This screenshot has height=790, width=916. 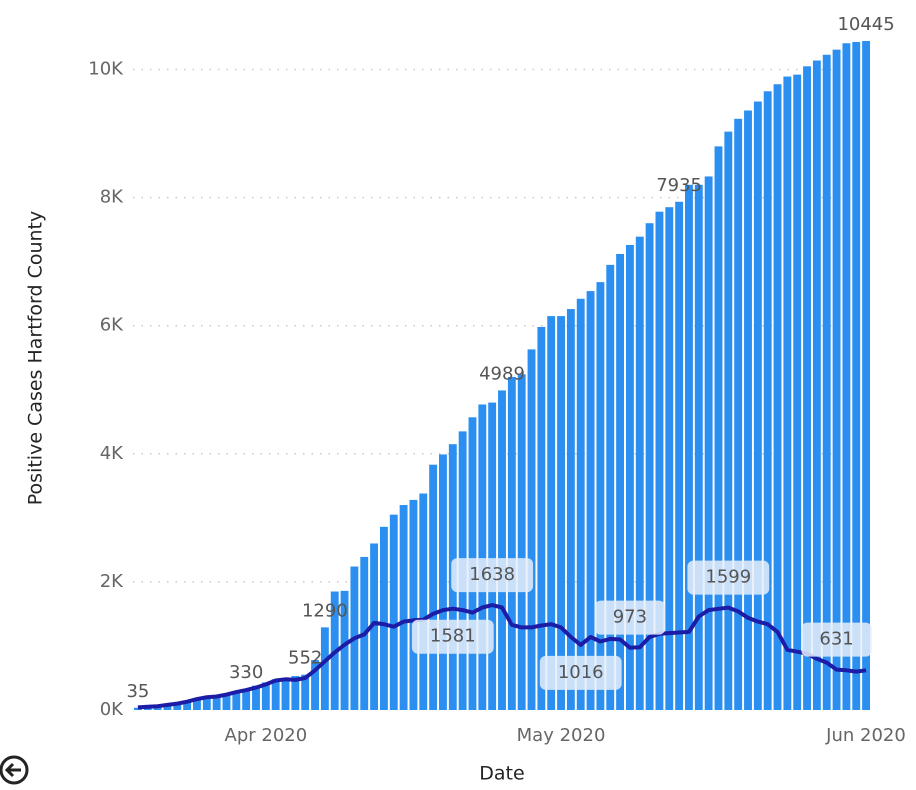 I want to click on back-button, so click(x=14, y=770).